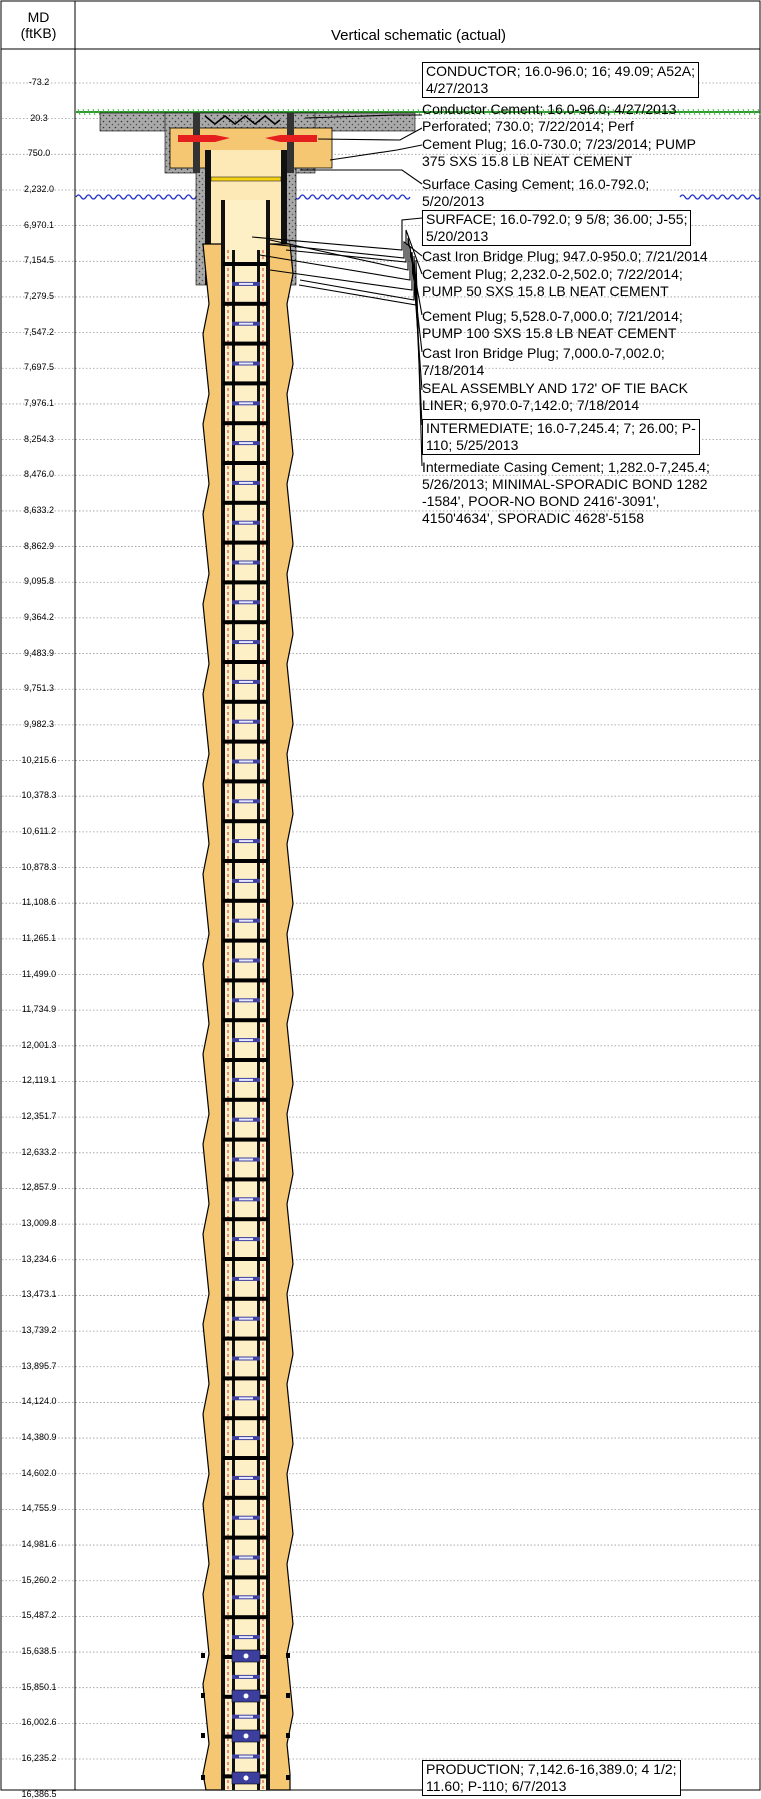  What do you see at coordinates (565, 484) in the screenshot?
I see `annotation-line: 5/26/2013; MINIMAL-SPORADIC BOND 1282` at bounding box center [565, 484].